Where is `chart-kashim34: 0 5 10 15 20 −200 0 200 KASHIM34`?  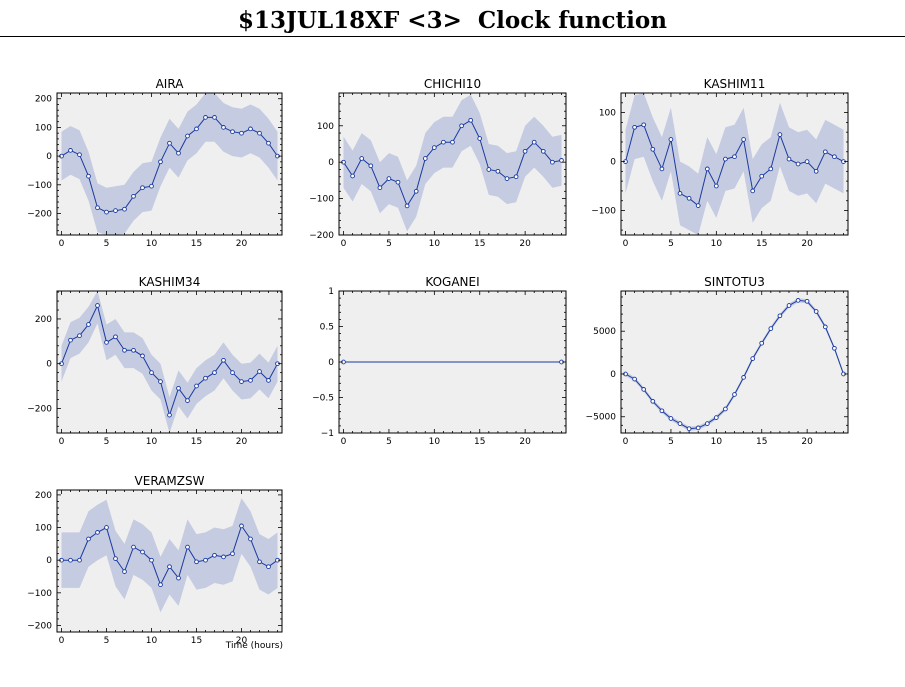 chart-kashim34: 0 5 10 15 20 −200 0 200 KASHIM34 is located at coordinates (155, 361).